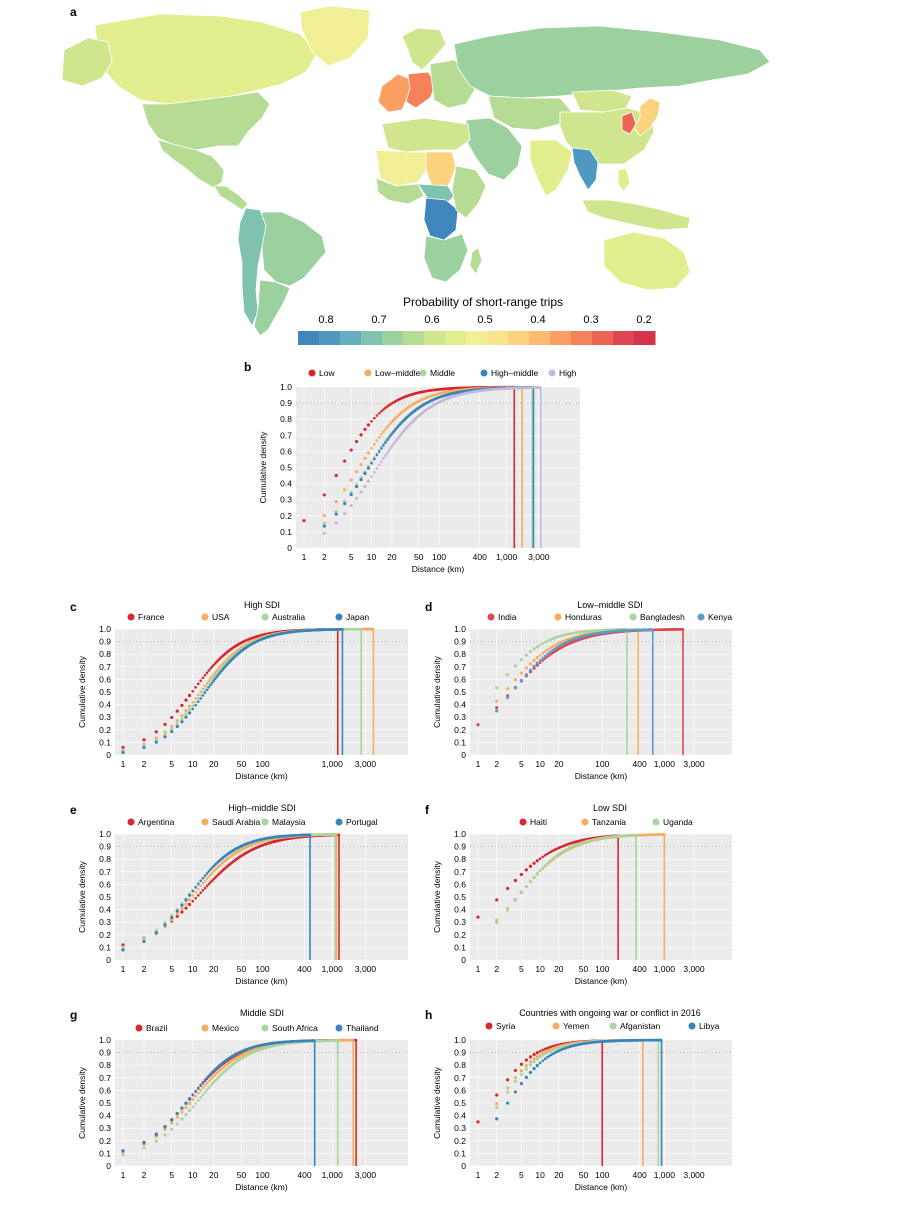  Describe the element at coordinates (372, 557) in the screenshot. I see `xtick-label-b-3: 10` at that location.